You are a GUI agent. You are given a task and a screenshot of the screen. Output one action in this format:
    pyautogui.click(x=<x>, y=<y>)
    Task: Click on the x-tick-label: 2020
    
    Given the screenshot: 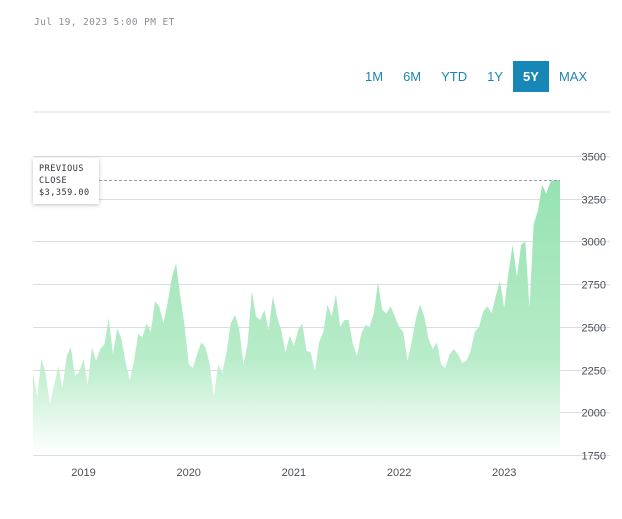 What is the action you would take?
    pyautogui.click(x=188, y=473)
    